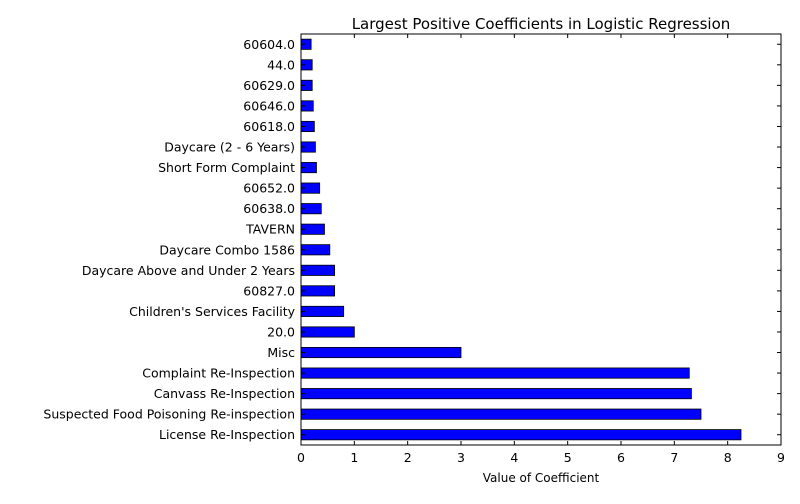  I want to click on category-label-16: 60646.0, so click(269, 105).